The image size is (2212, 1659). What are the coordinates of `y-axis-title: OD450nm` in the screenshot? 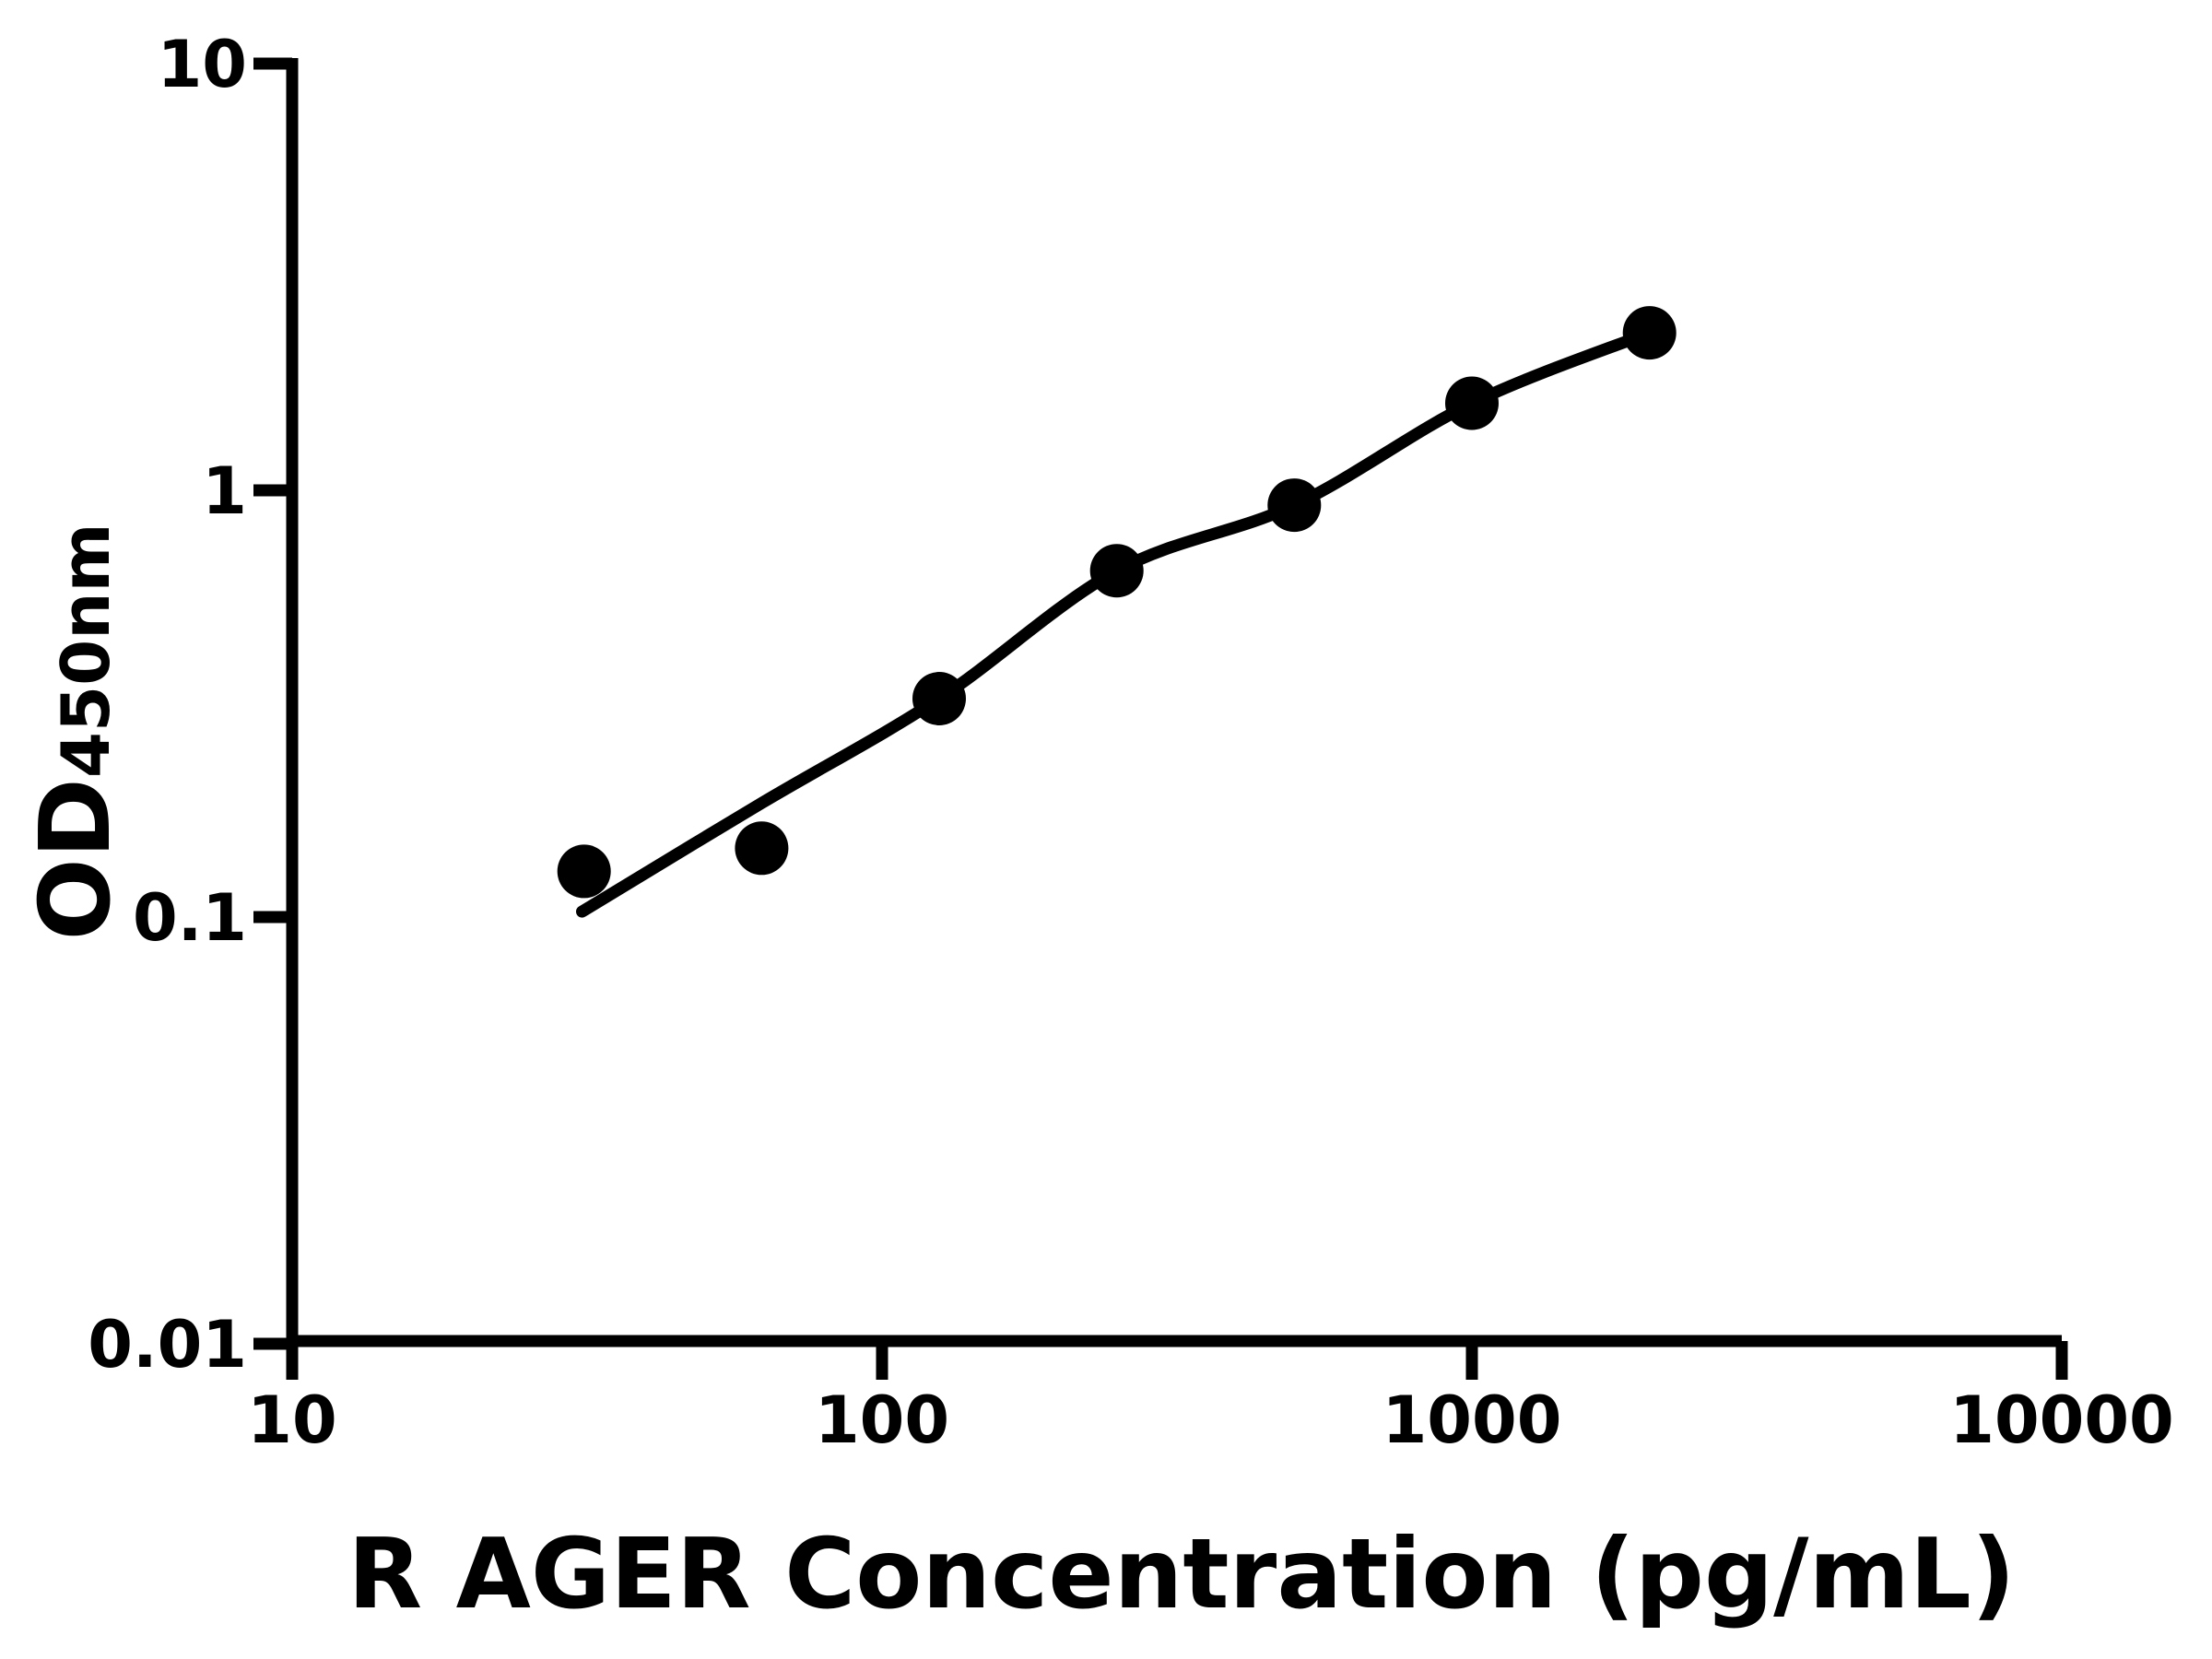 It's located at (75, 732).